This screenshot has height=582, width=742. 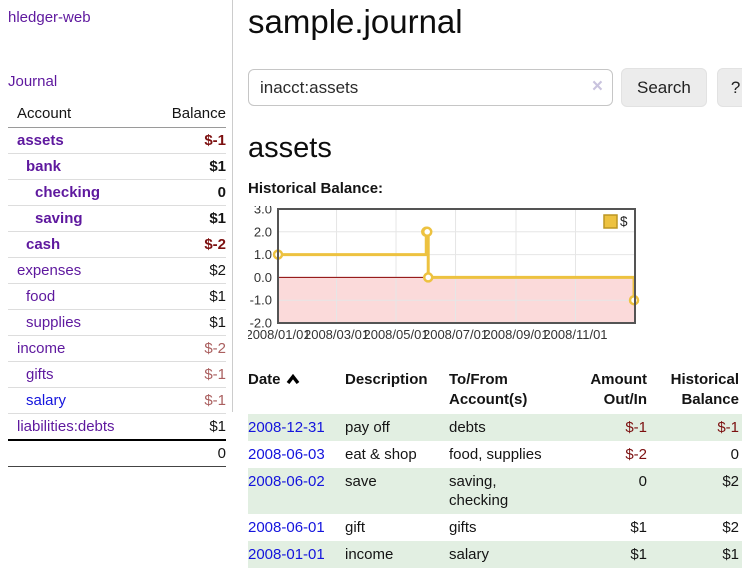 I want to click on transaction-description: pay off, so click(x=397, y=427).